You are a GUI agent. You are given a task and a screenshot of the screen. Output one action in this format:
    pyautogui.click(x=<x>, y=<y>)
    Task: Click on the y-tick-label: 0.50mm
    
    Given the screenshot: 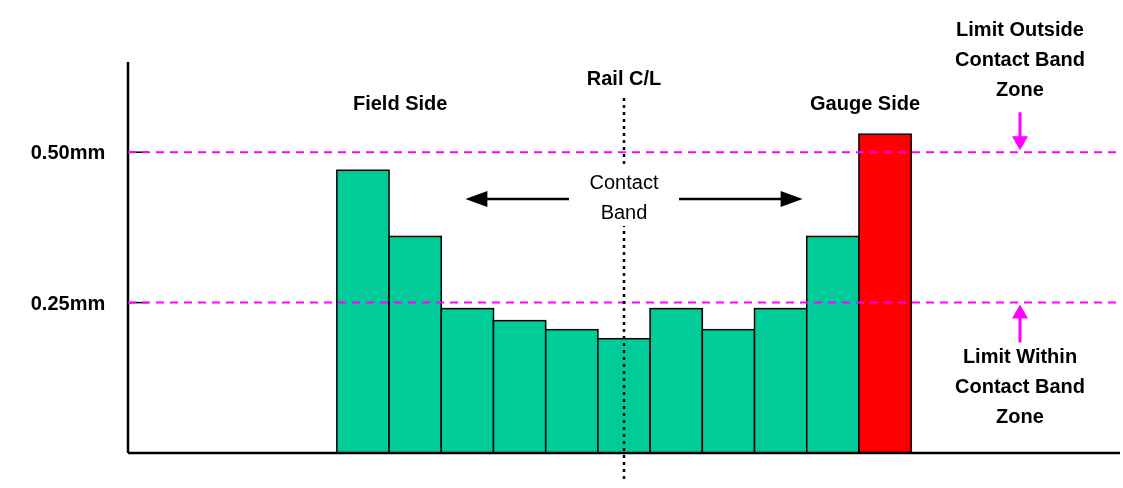 What is the action you would take?
    pyautogui.click(x=68, y=152)
    